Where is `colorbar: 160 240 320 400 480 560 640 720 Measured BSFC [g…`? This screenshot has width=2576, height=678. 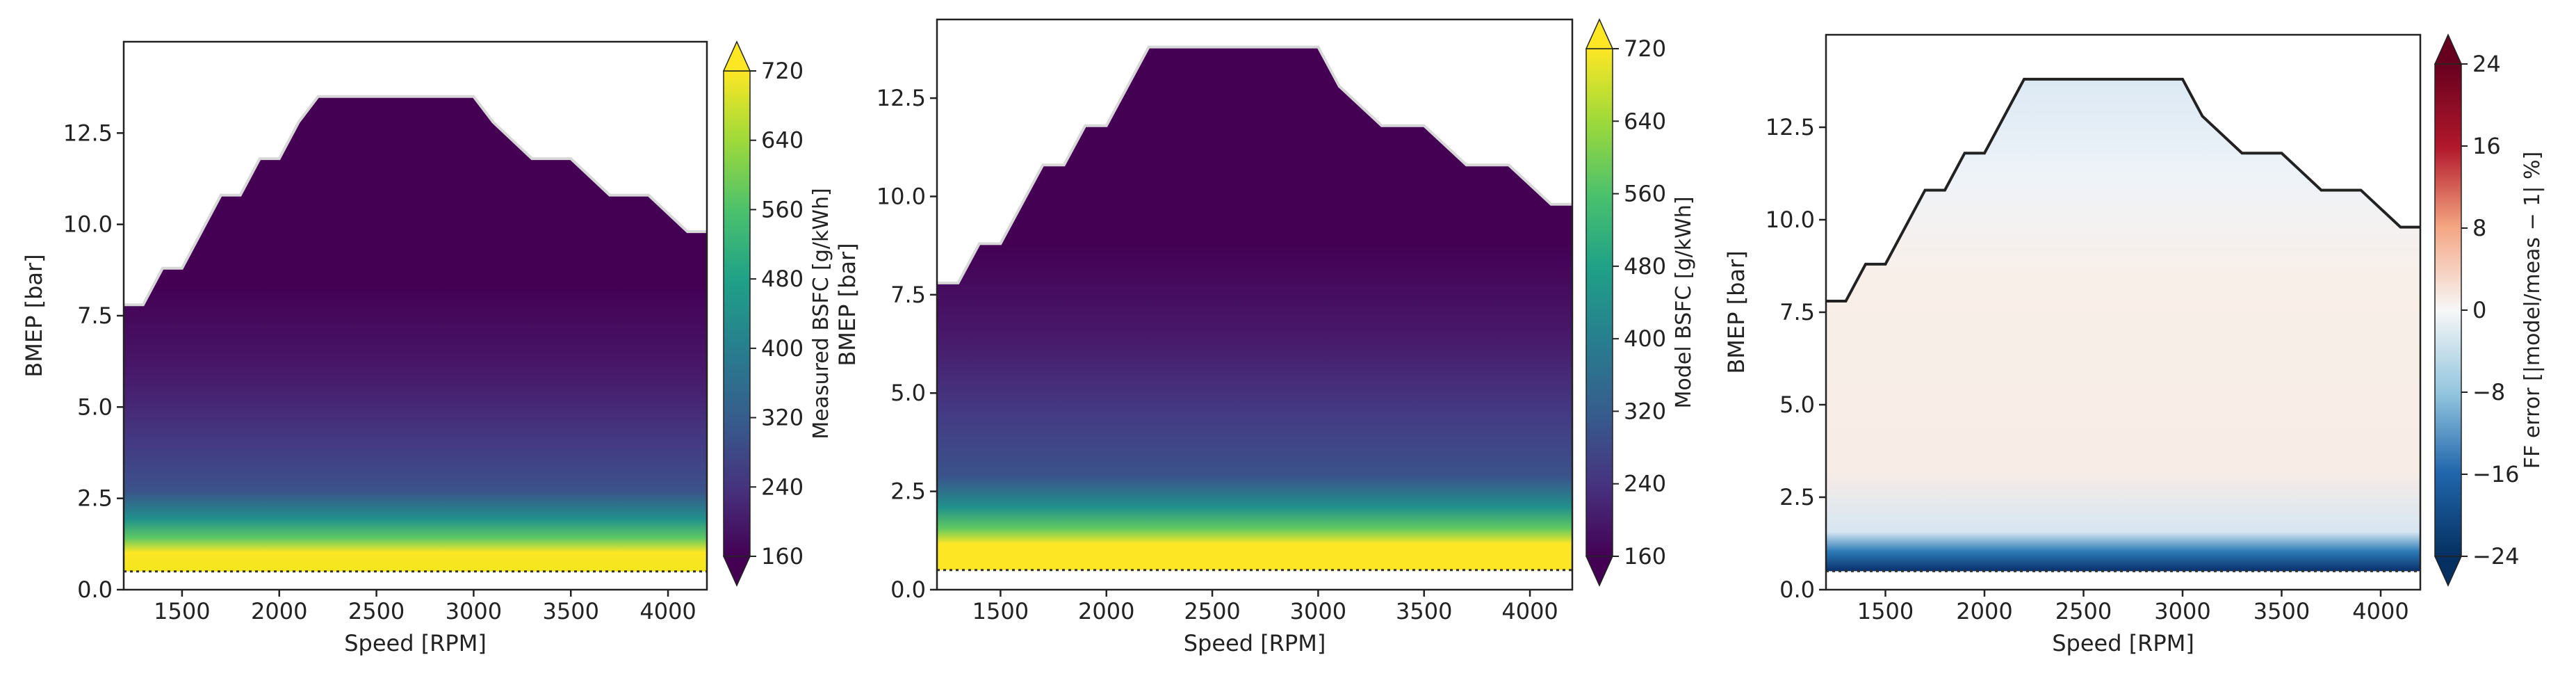
colorbar: 160 240 320 400 480 560 640 720 Measured BSFC [g… is located at coordinates (777, 313).